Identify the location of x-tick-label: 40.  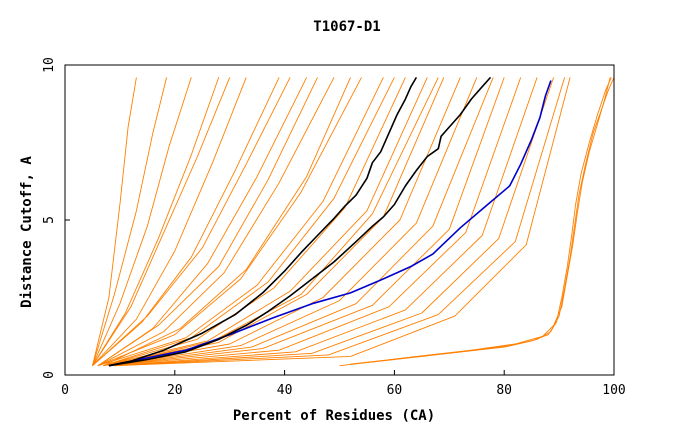
(285, 390).